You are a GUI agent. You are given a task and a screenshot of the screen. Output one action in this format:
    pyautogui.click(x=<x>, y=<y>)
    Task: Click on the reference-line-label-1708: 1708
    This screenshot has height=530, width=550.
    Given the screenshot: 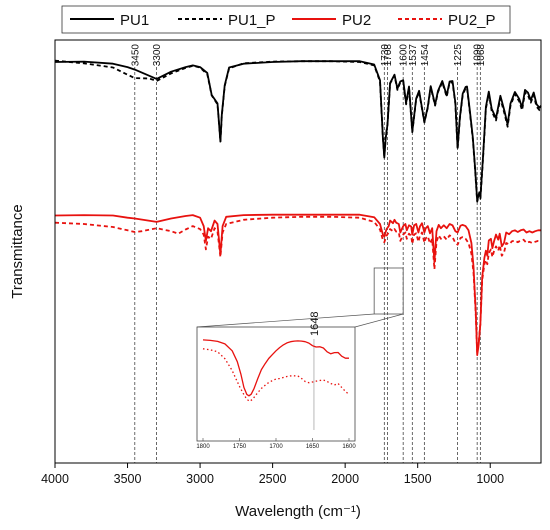 What is the action you would take?
    pyautogui.click(x=388, y=55)
    